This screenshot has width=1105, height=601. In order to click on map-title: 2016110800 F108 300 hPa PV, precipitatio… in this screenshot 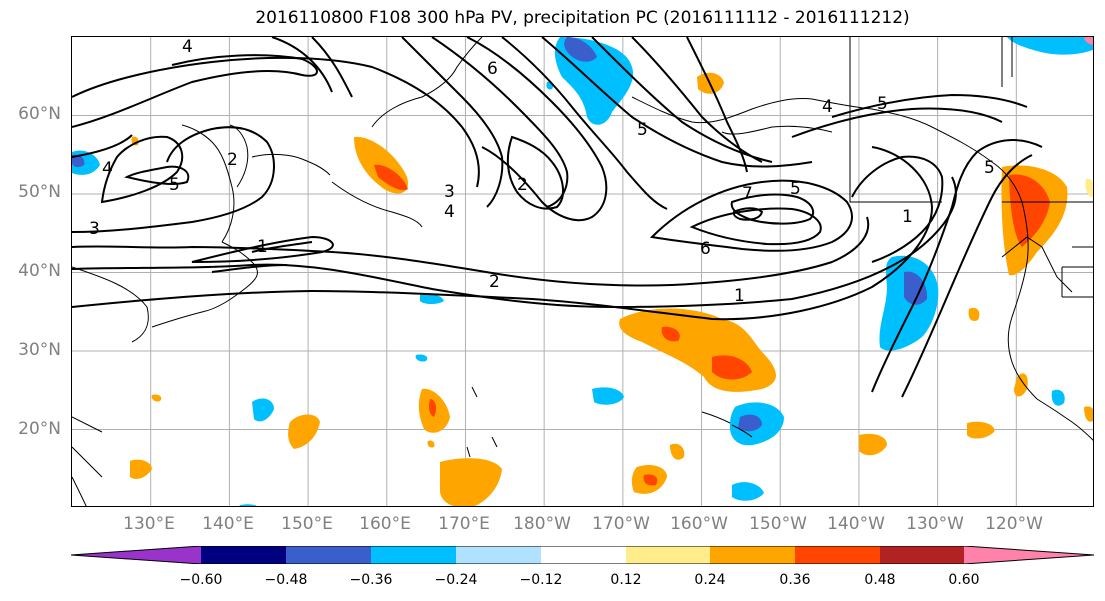, I will do `click(582, 18)`.